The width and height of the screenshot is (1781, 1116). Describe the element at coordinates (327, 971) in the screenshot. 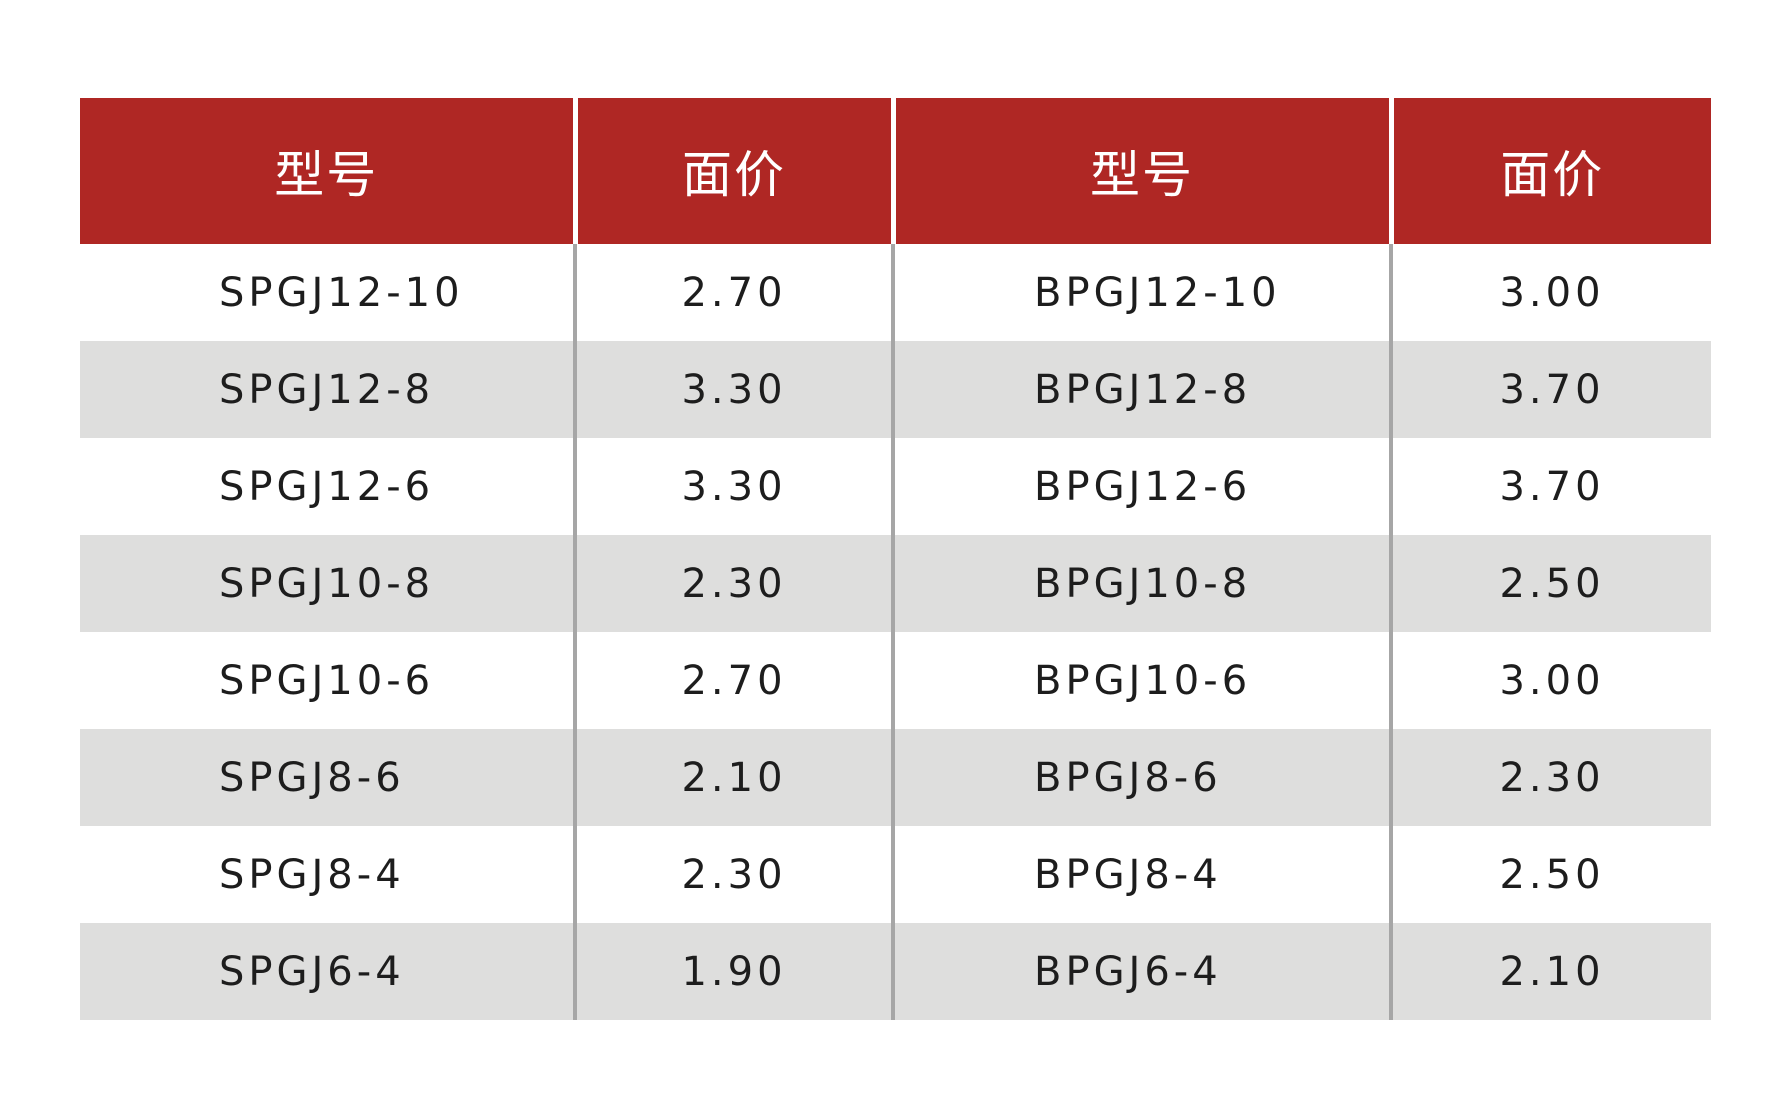

I see `model-cell: SPGJ6-4` at that location.